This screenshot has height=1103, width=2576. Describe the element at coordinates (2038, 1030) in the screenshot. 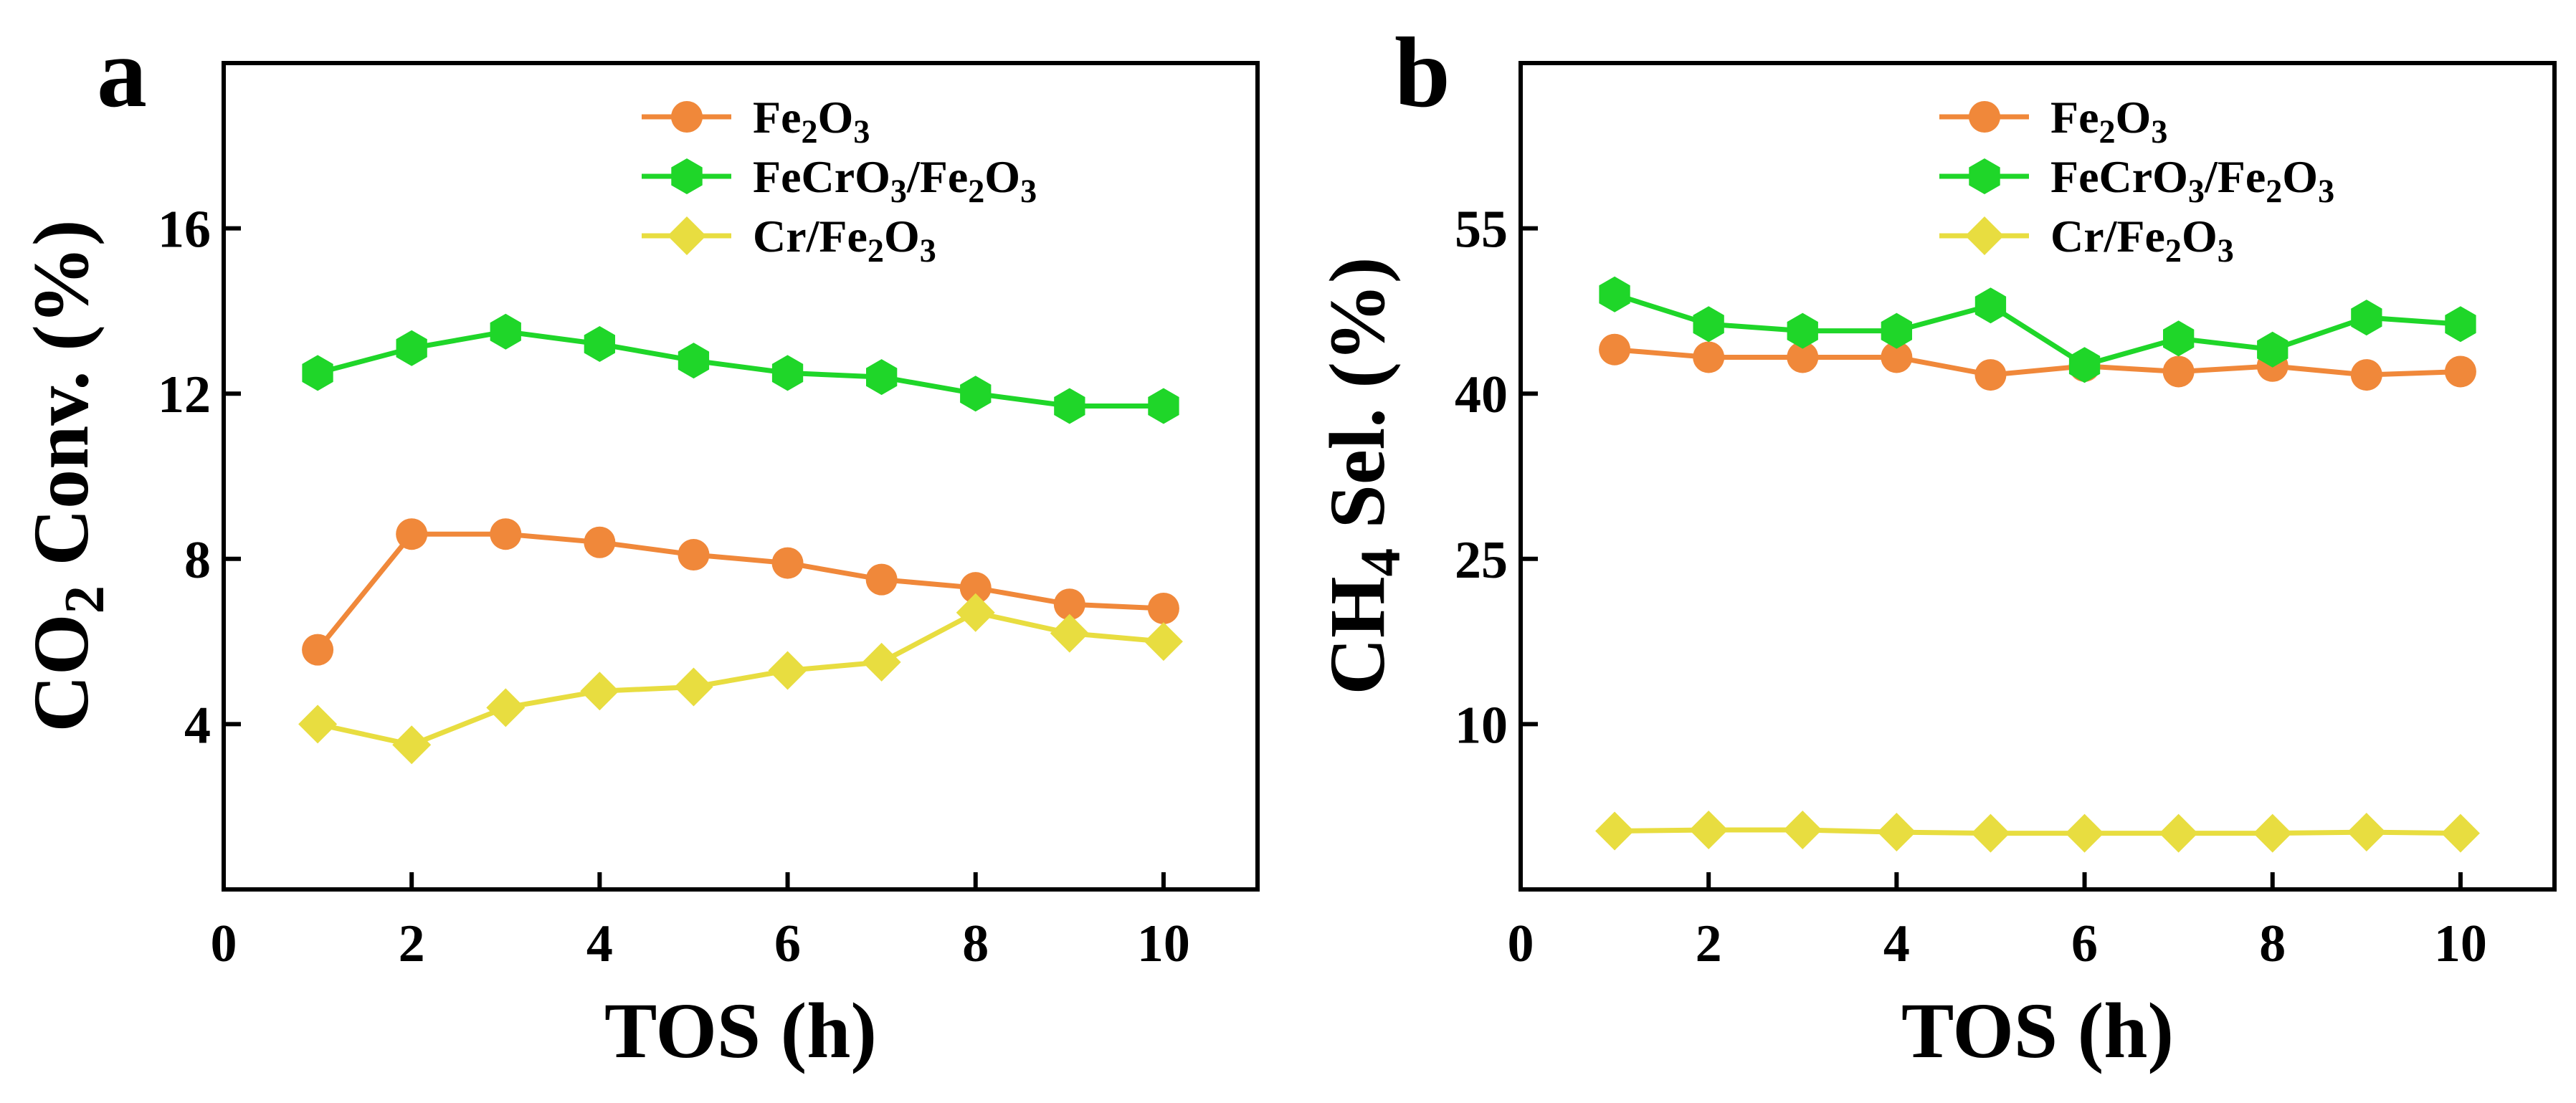

I see `panel-b-x-axis-label: TOS (h)` at that location.